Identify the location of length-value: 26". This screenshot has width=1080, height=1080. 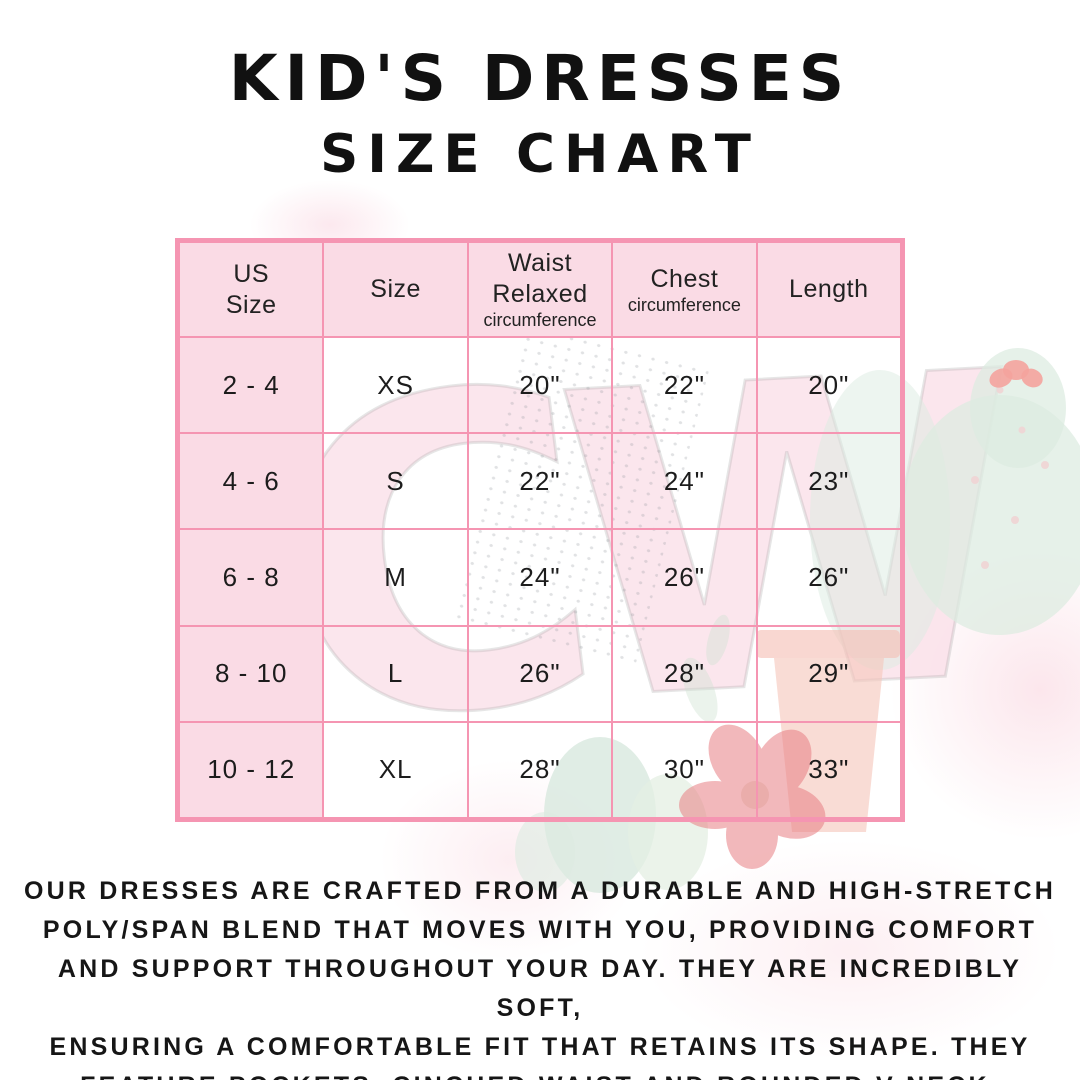
(829, 576).